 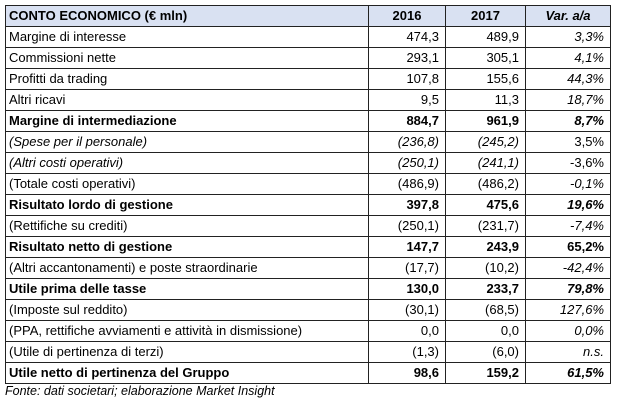 What do you see at coordinates (187, 163) in the screenshot?
I see `row-label: (Altri costi operativi)` at bounding box center [187, 163].